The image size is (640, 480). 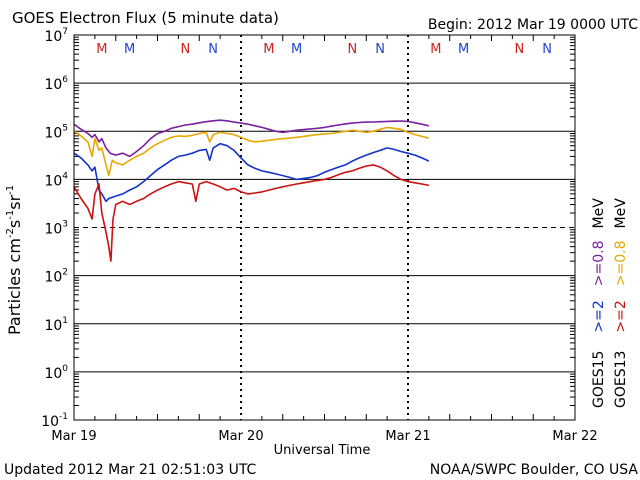 I want to click on y-tick-label: 10⁶, so click(x=56, y=84).